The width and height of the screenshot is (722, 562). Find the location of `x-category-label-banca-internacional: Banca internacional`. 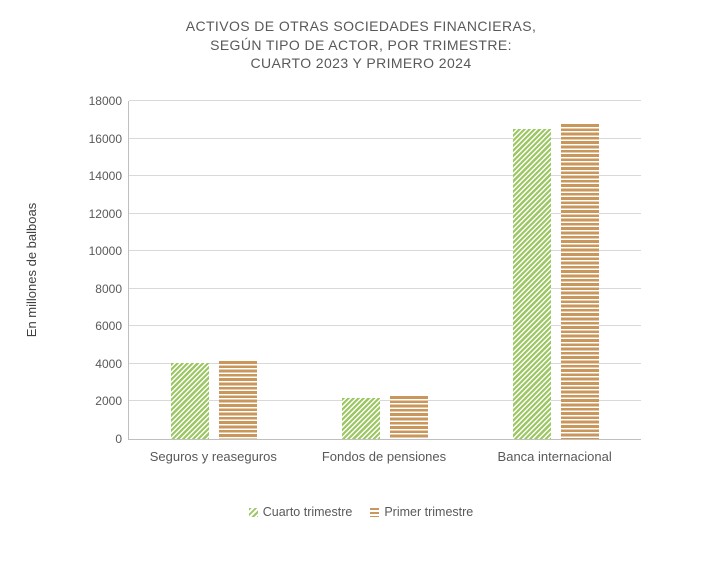

x-category-label-banca-internacional: Banca internacional is located at coordinates (554, 456).